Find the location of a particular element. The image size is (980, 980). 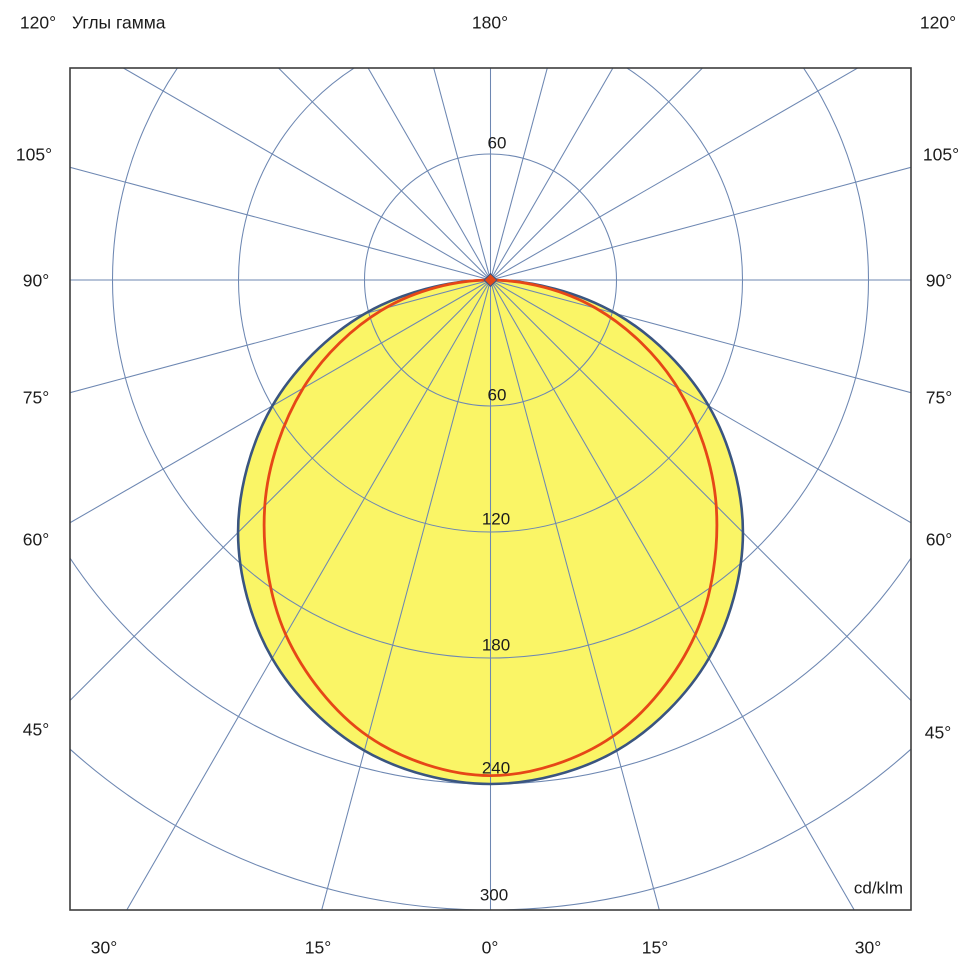

gamma-label: 180° is located at coordinates (490, 22).